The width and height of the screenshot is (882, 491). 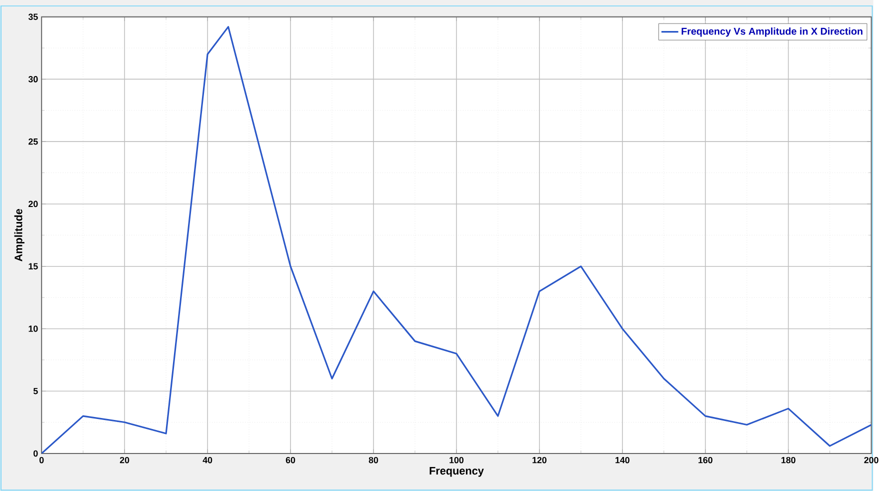 What do you see at coordinates (457, 460) in the screenshot?
I see `x-tick-label: 100` at bounding box center [457, 460].